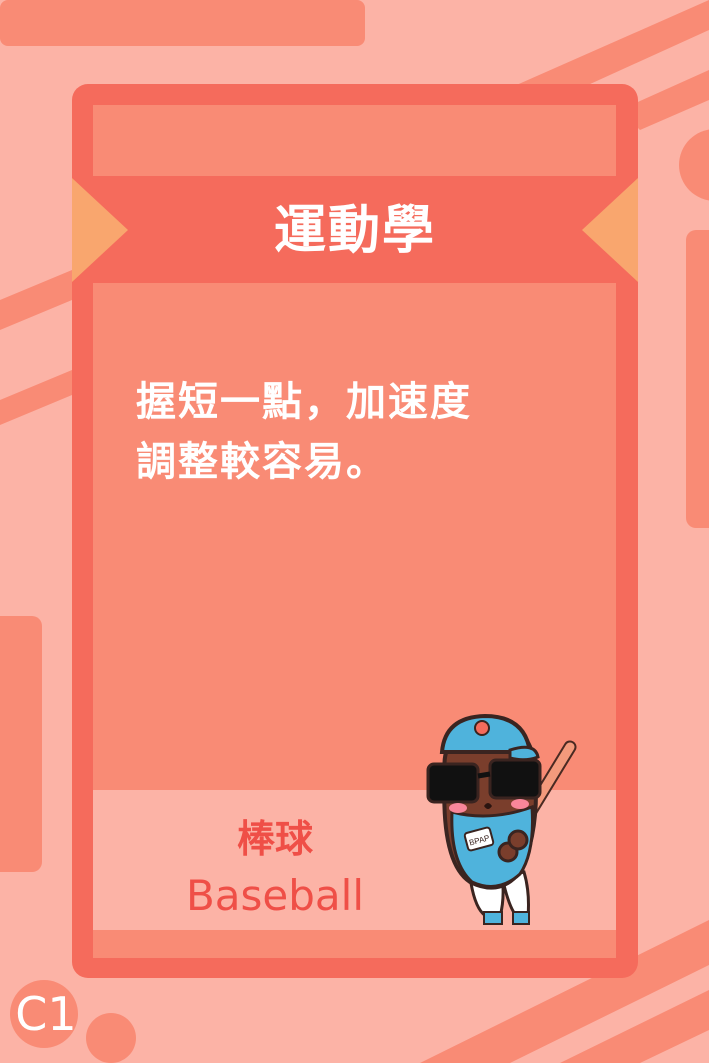 The height and width of the screenshot is (1063, 709). I want to click on card-category-title: 運動學, so click(354, 231).